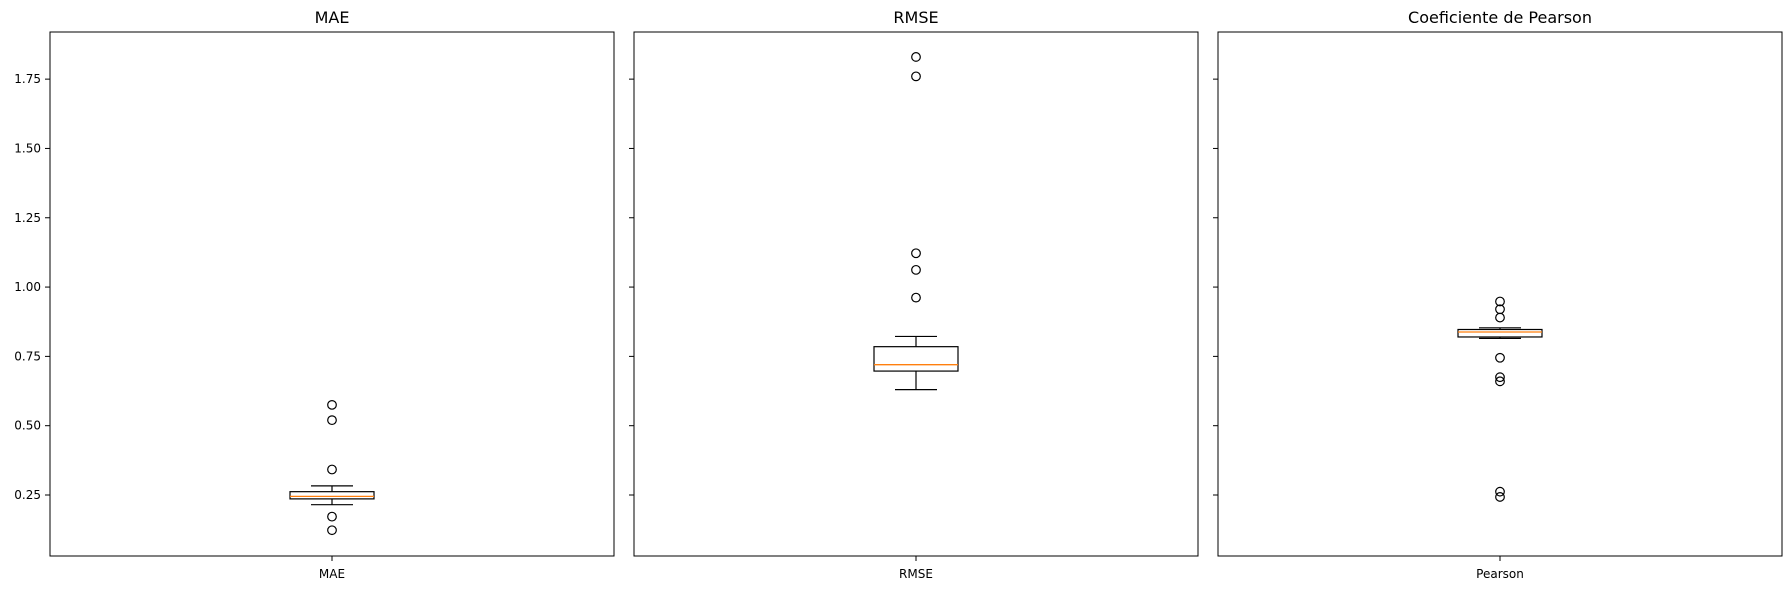 This screenshot has height=590, width=1790. What do you see at coordinates (27, 356) in the screenshot?
I see `y-tick-label: 0.75` at bounding box center [27, 356].